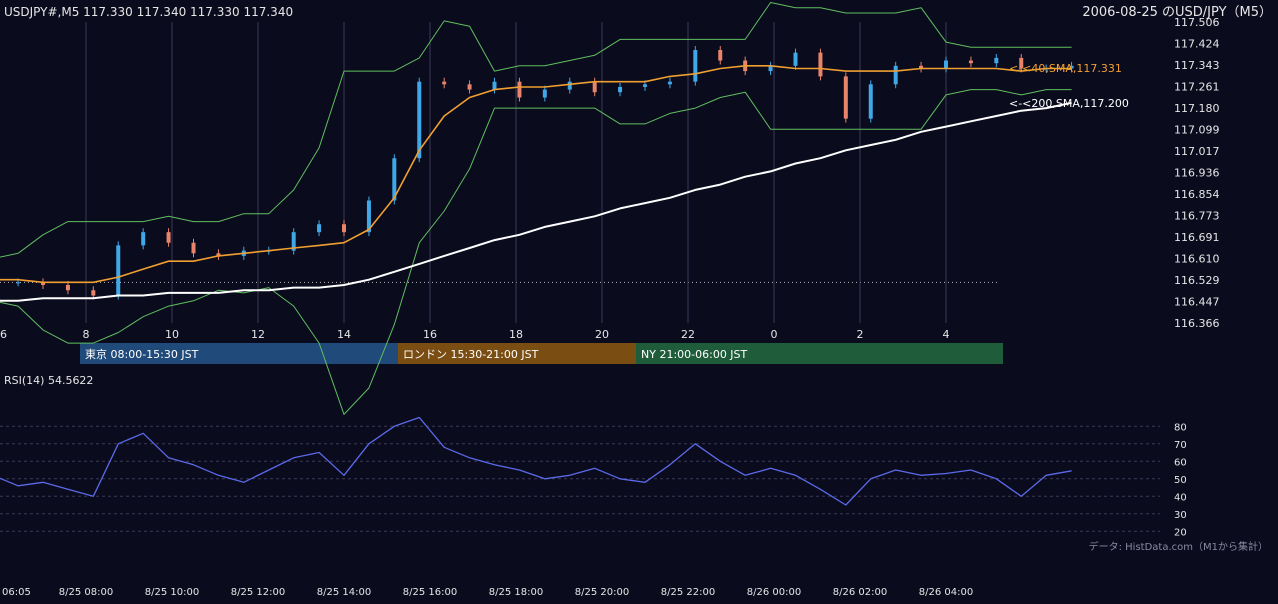  I want to click on hour-tick-label: 18, so click(516, 334).